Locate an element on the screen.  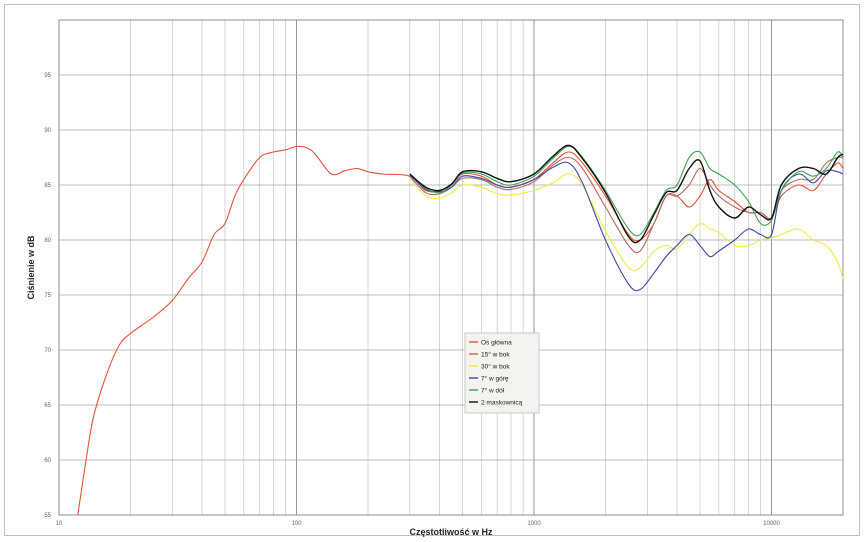
x-tick-label: 100 is located at coordinates (296, 524).